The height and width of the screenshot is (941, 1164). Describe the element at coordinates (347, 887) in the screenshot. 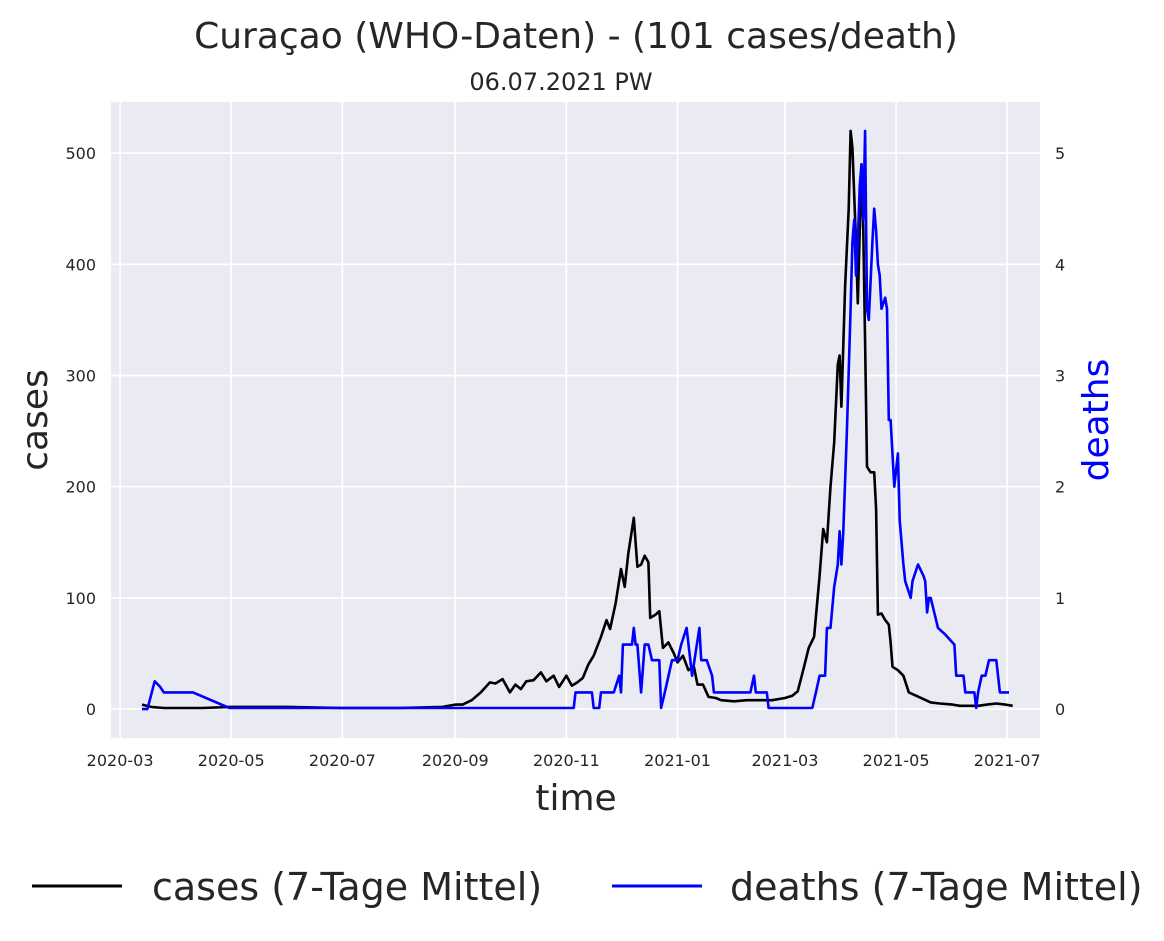

I see `legend-label-cases: cases (7-Tage Mittel)` at that location.